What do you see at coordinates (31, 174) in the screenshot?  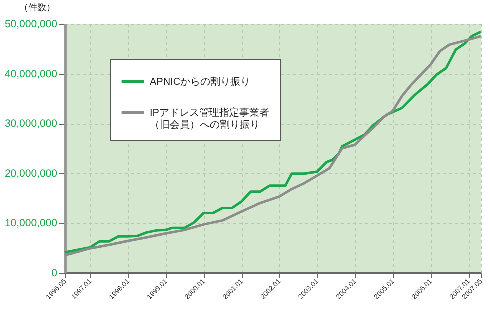 I see `y-tick-label: 20,000,000` at bounding box center [31, 174].